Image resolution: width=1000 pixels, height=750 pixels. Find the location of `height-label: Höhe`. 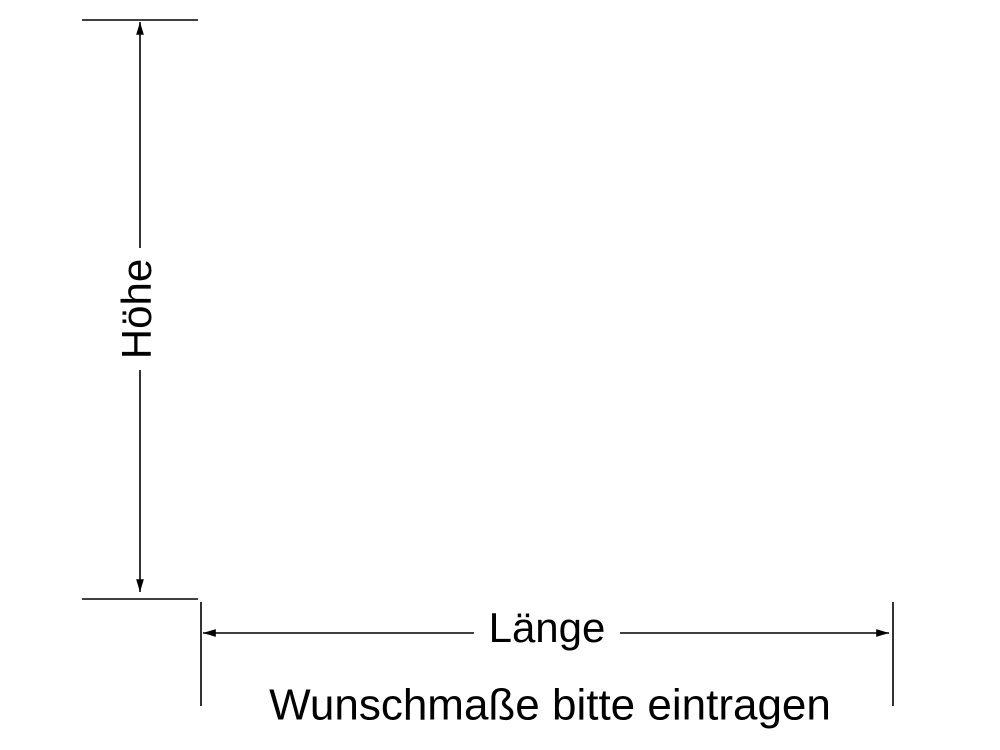

height-label: Höhe is located at coordinates (136, 309).